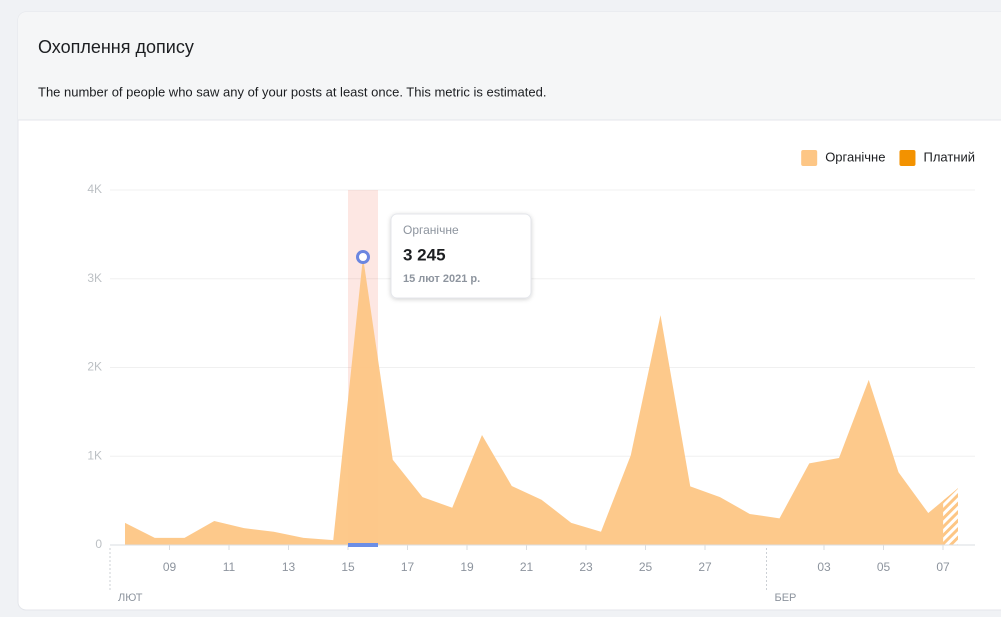 Image resolution: width=1001 pixels, height=617 pixels. Describe the element at coordinates (424, 254) in the screenshot. I see `tooltip-value: 3 245` at that location.